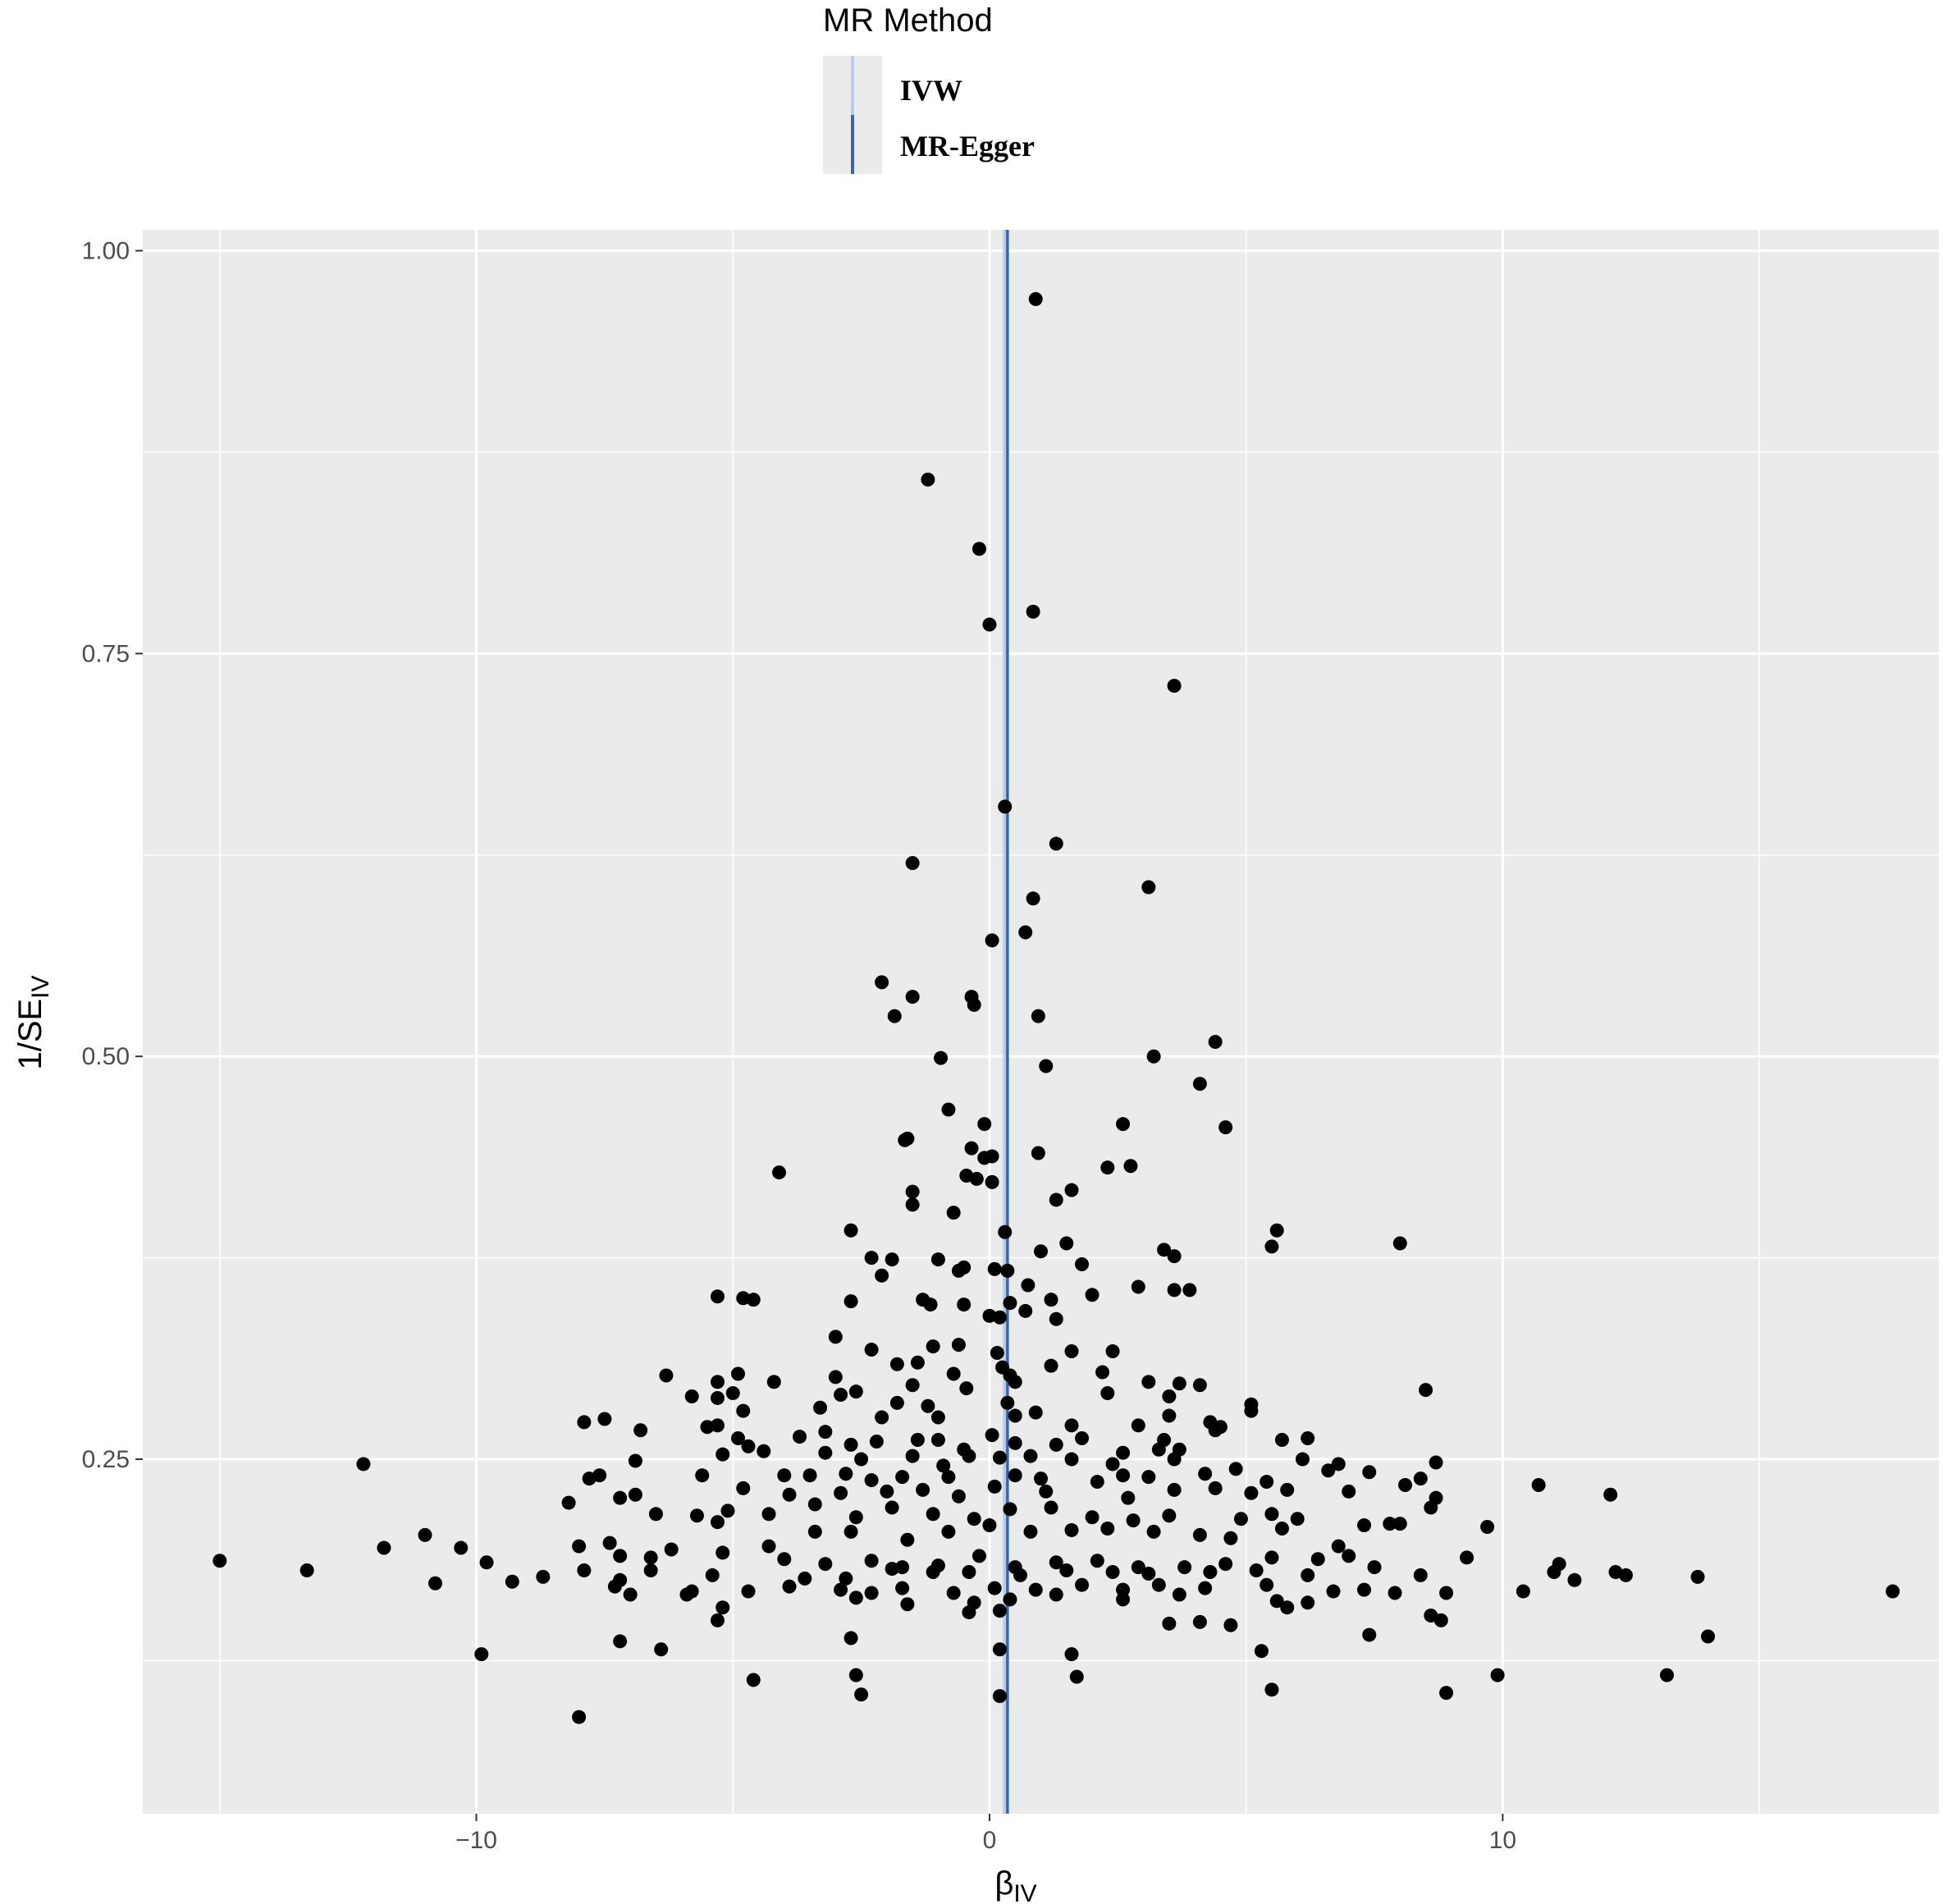 This screenshot has height=1904, width=1943. I want to click on x-tick-label: 10, so click(1502, 1840).